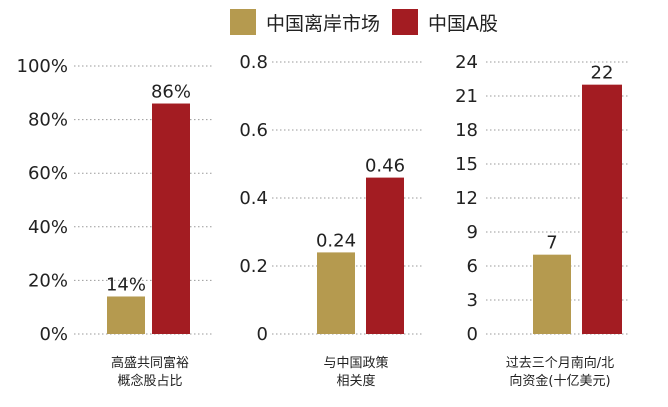 This screenshot has width=668, height=407. What do you see at coordinates (466, 130) in the screenshot?
I see `y-tick-label-fund-flows-6: 18` at bounding box center [466, 130].